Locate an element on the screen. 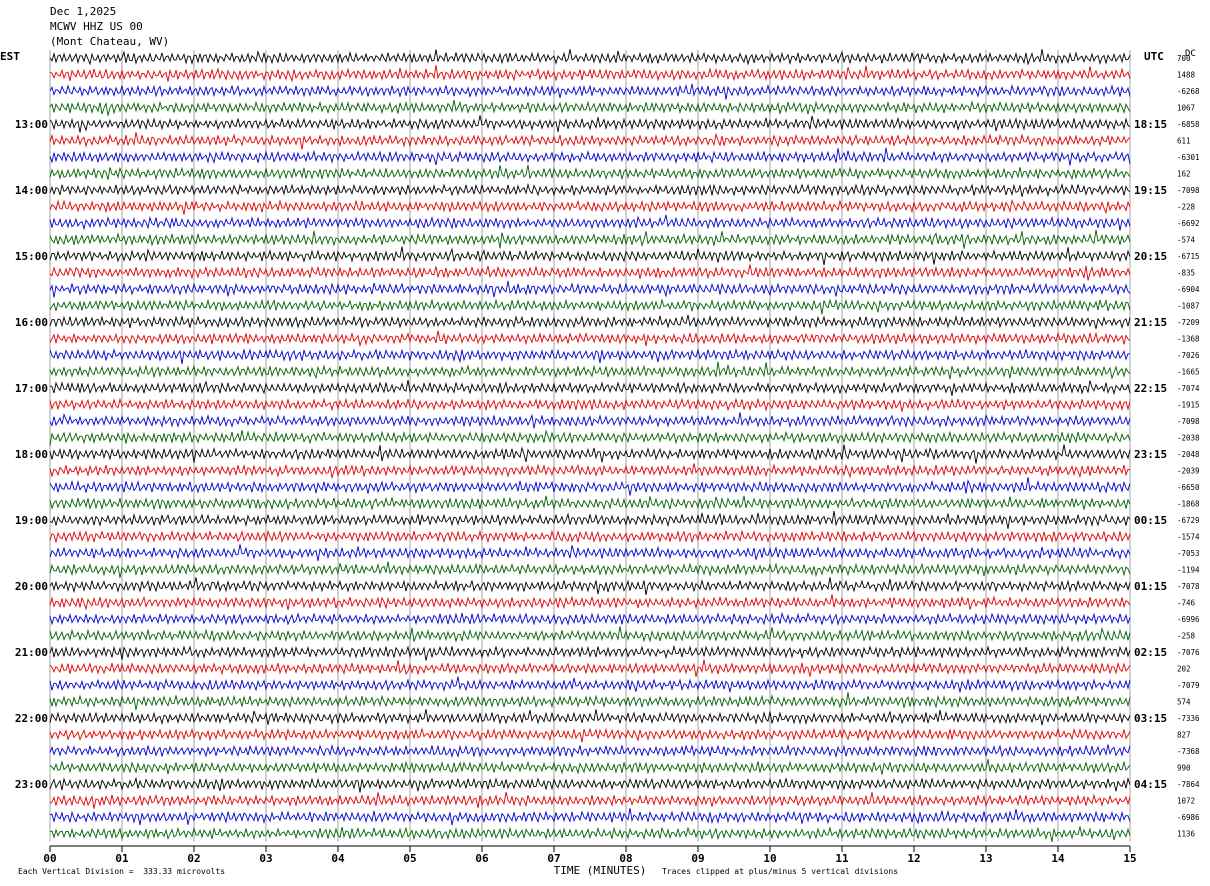  dc-offset-label: -2048 is located at coordinates (1188, 454).